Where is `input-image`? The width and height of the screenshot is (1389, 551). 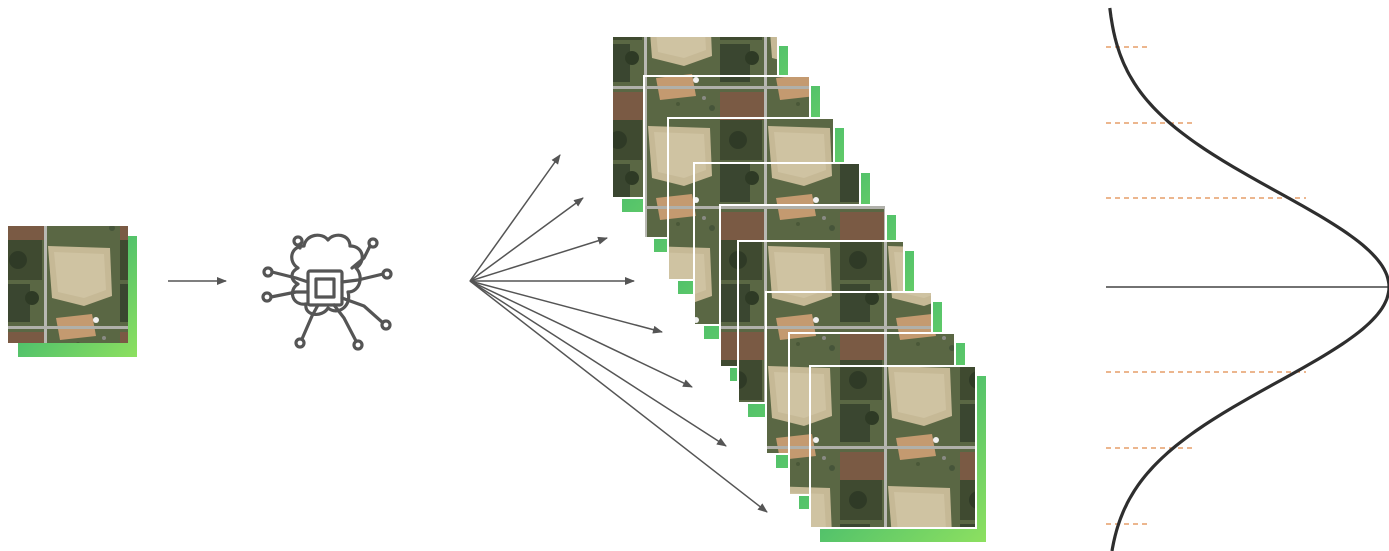
input-image is located at coordinates (72, 291).